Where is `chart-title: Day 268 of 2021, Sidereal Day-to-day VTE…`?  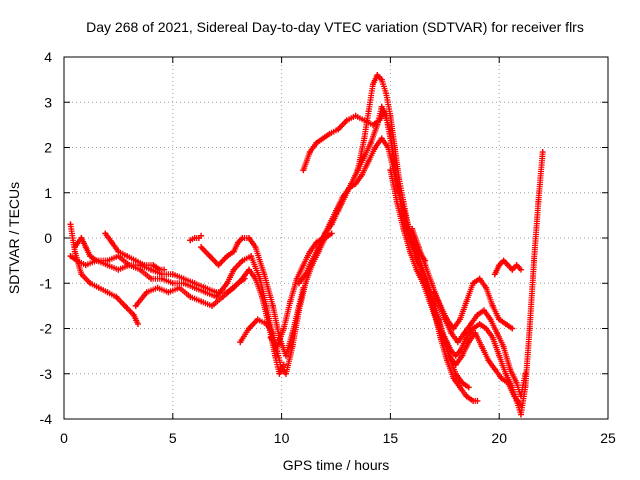 chart-title: Day 268 of 2021, Sidereal Day-to-day VTE… is located at coordinates (335, 27).